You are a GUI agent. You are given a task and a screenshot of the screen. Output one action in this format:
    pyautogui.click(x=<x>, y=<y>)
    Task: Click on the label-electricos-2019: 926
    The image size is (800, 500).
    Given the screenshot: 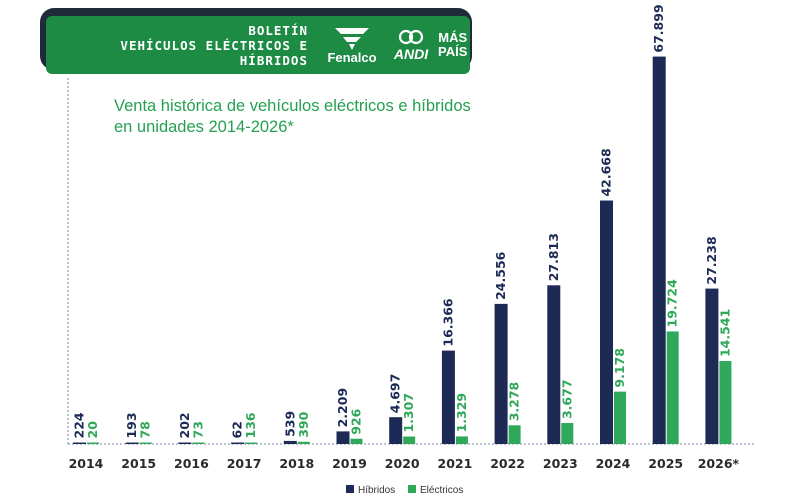 What is the action you would take?
    pyautogui.click(x=356, y=421)
    